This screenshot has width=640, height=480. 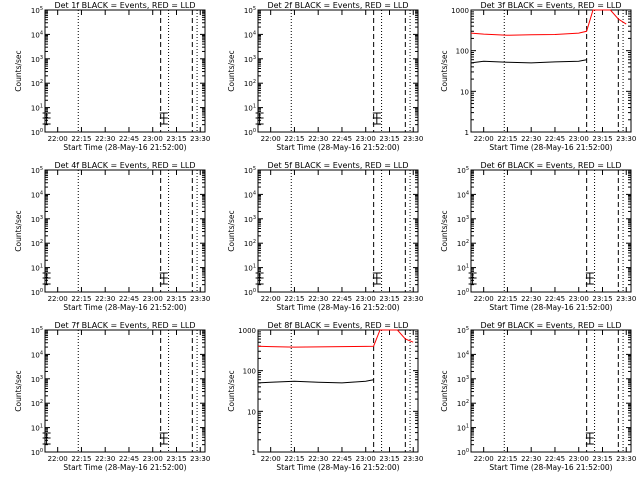 What do you see at coordinates (335, 338) in the screenshot?
I see `series-lld` at bounding box center [335, 338].